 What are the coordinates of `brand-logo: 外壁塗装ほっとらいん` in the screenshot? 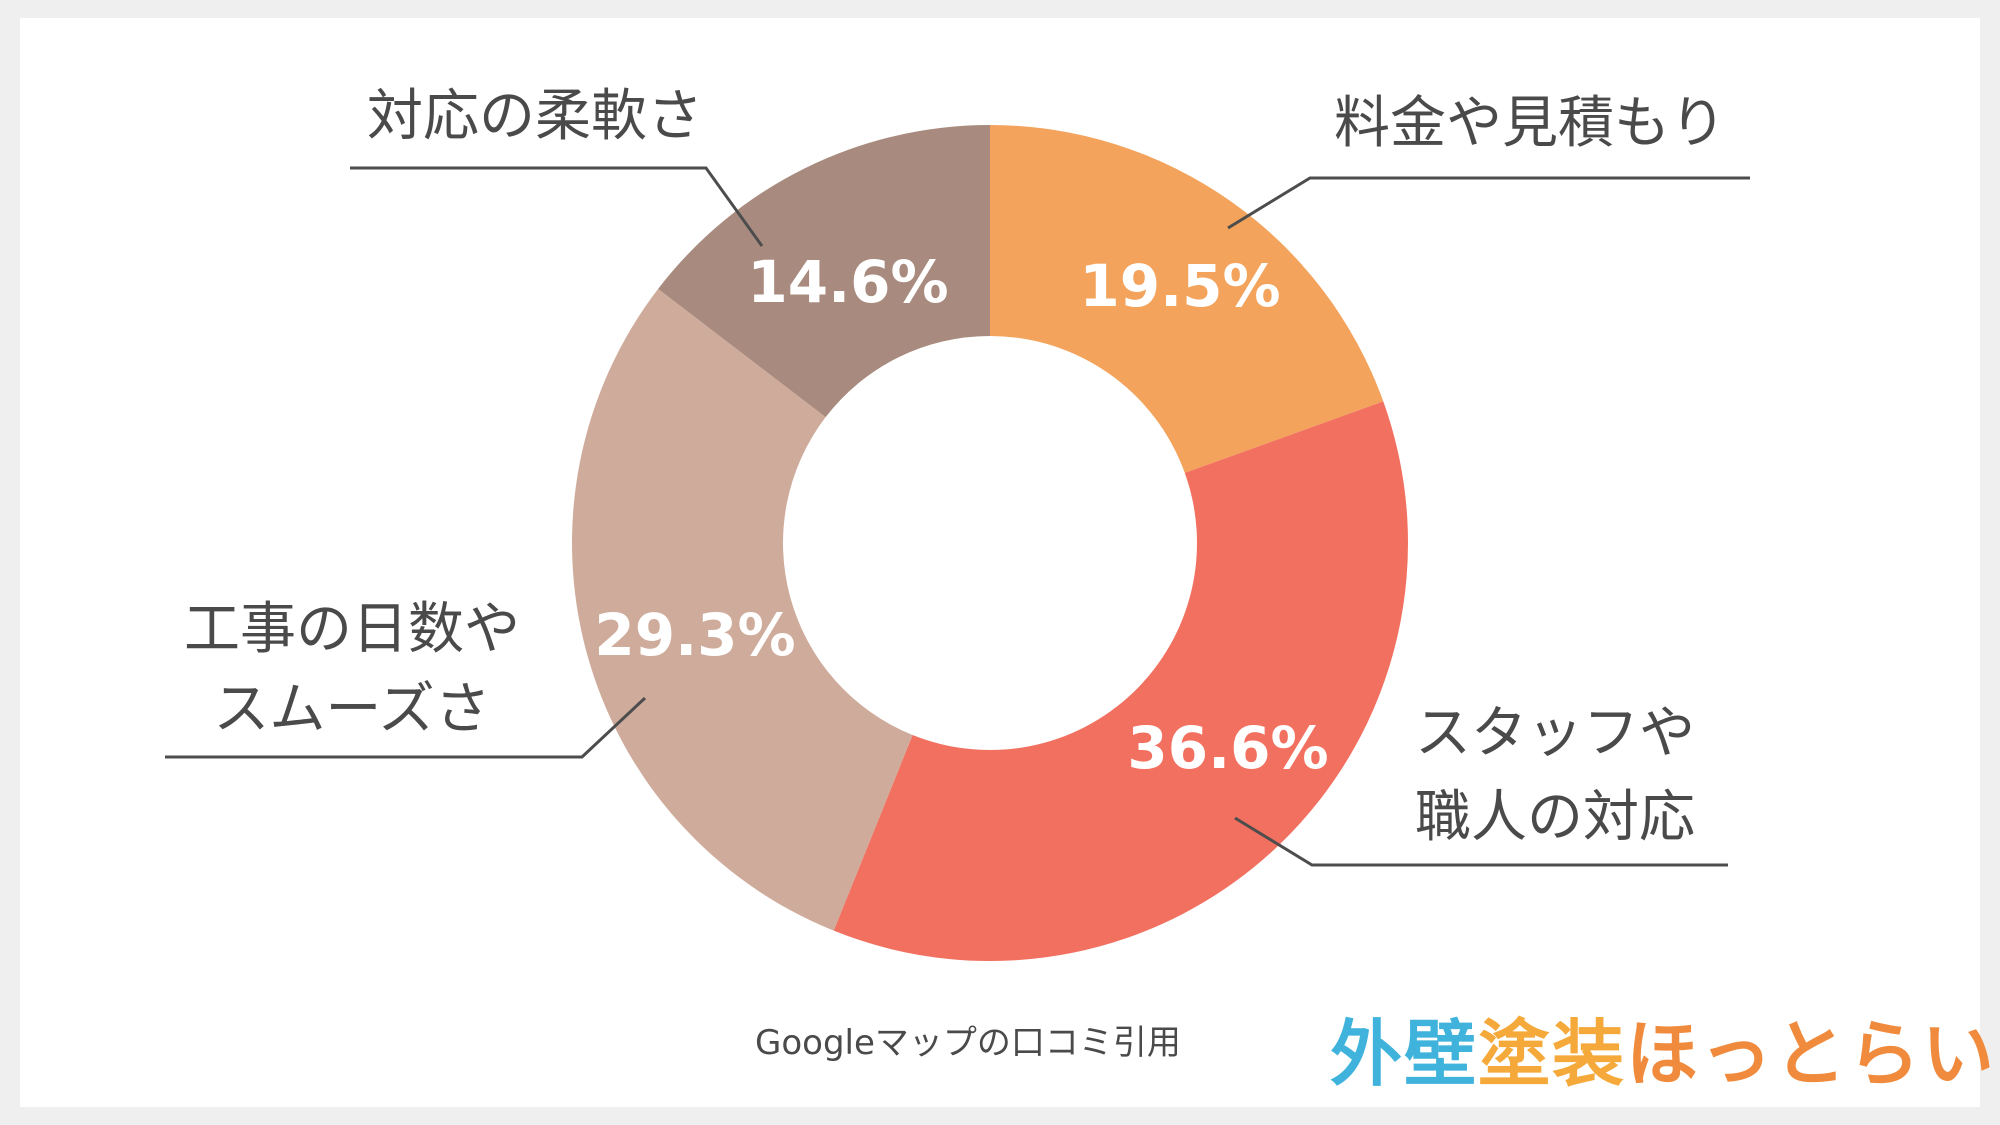 It's located at (1665, 1047).